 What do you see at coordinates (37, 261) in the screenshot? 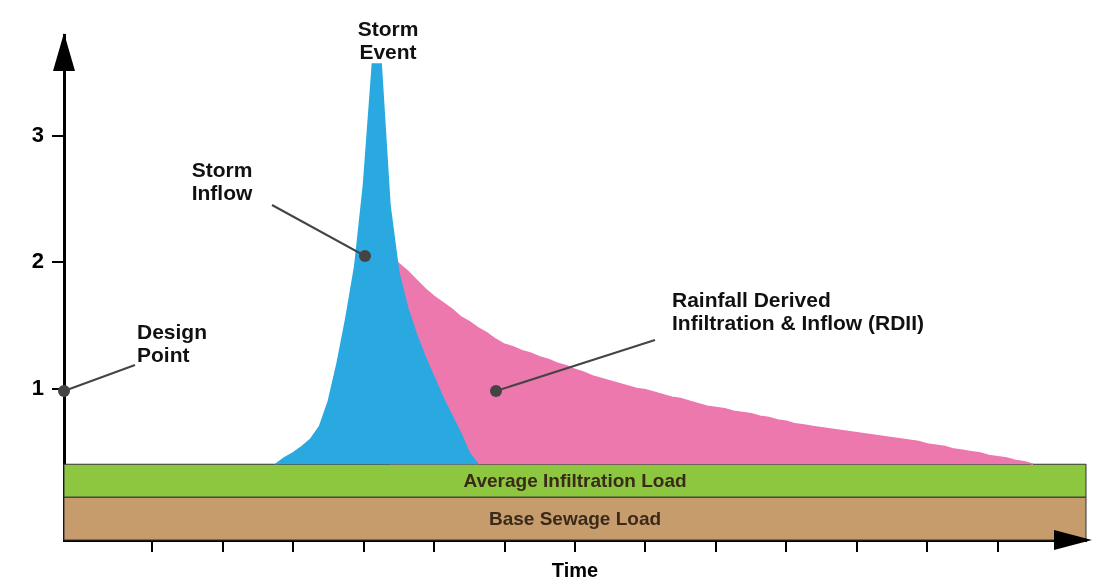
I see `y-tick-label: 2` at bounding box center [37, 261].